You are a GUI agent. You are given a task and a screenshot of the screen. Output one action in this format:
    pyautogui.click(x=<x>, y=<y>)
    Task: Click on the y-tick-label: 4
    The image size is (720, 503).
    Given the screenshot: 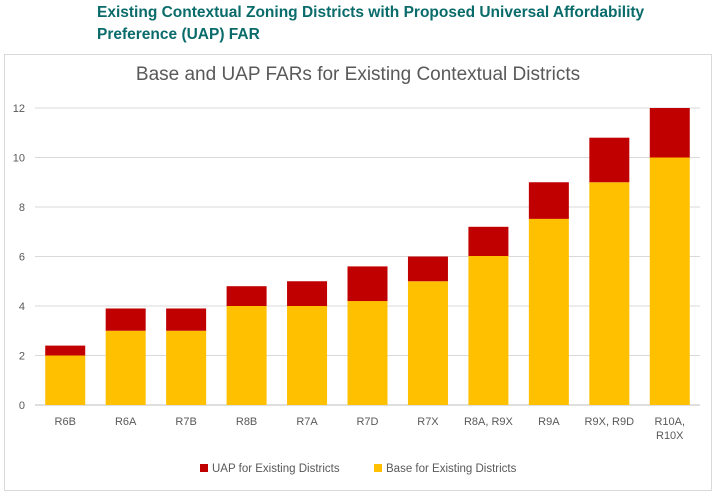 What is the action you would take?
    pyautogui.click(x=22, y=307)
    